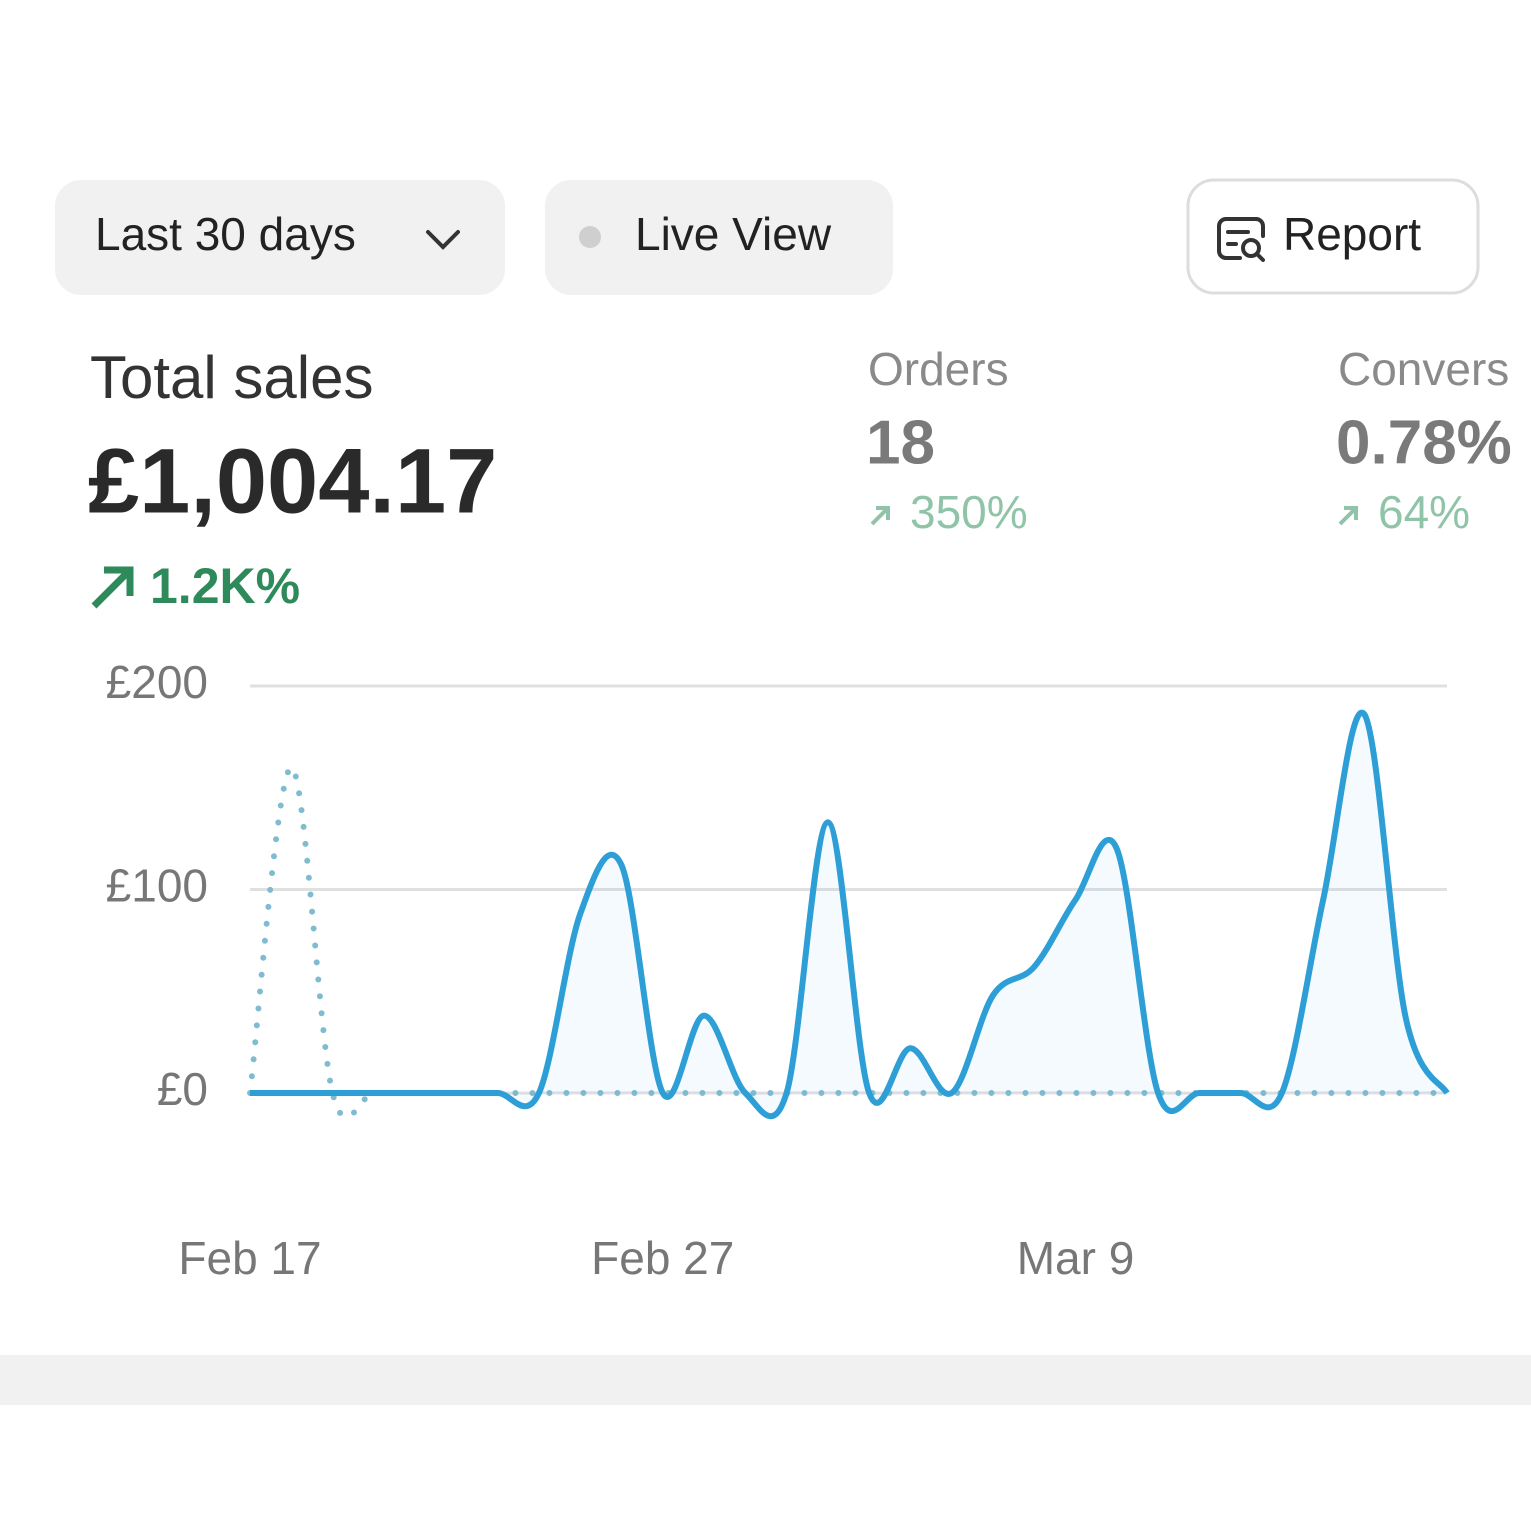 Image resolution: width=1531 pixels, height=1536 pixels. What do you see at coordinates (733, 234) in the screenshot?
I see `live-view-label: Live View` at bounding box center [733, 234].